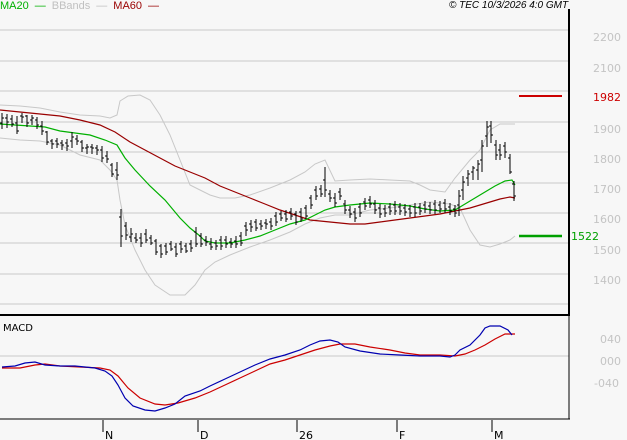 The height and width of the screenshot is (440, 627). What do you see at coordinates (607, 250) in the screenshot?
I see `y-tick: 1500` at bounding box center [607, 250].